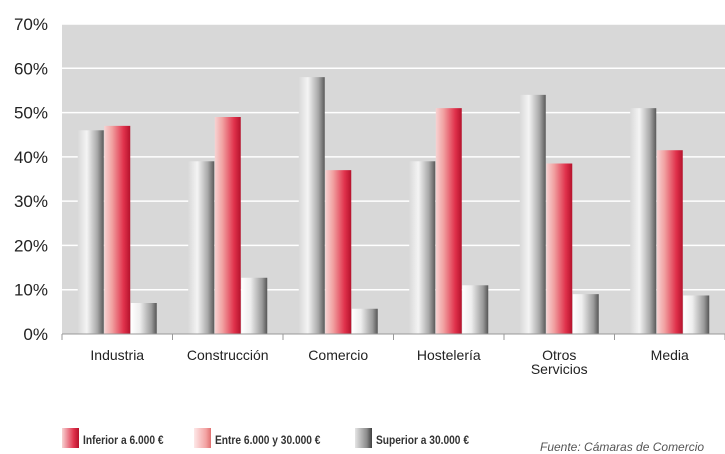 This screenshot has height=454, width=725. What do you see at coordinates (31, 68) in the screenshot?
I see `y-tick-label: 60%` at bounding box center [31, 68].